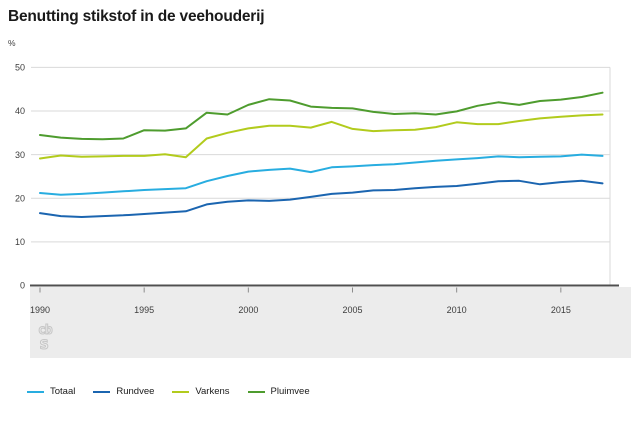 This screenshot has width=631, height=425. Describe the element at coordinates (181, 391) in the screenshot. I see `legend-swatch-varkens` at that location.